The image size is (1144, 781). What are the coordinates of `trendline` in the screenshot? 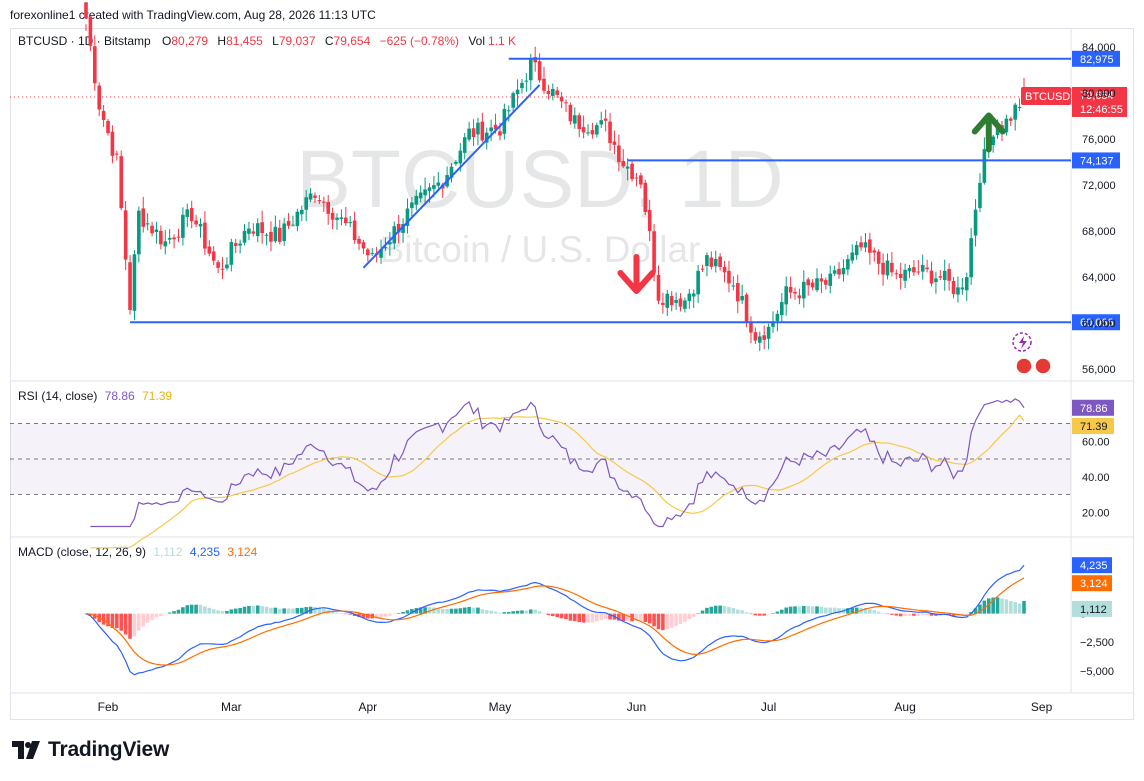 It's located at (451, 176).